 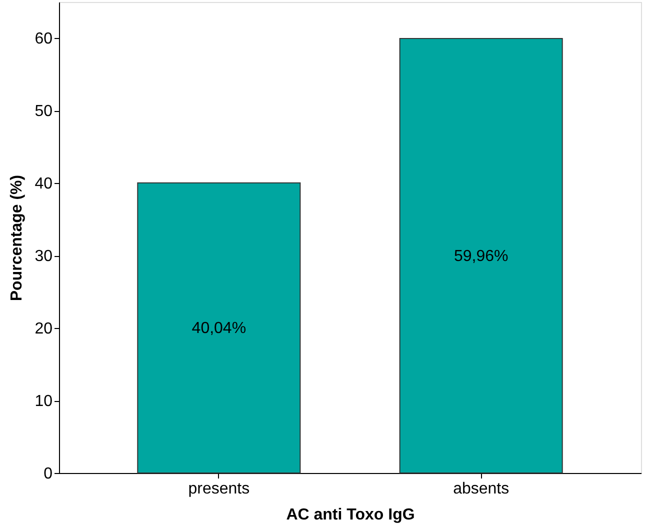 What do you see at coordinates (481, 256) in the screenshot?
I see `data-label: 59,96%` at bounding box center [481, 256].